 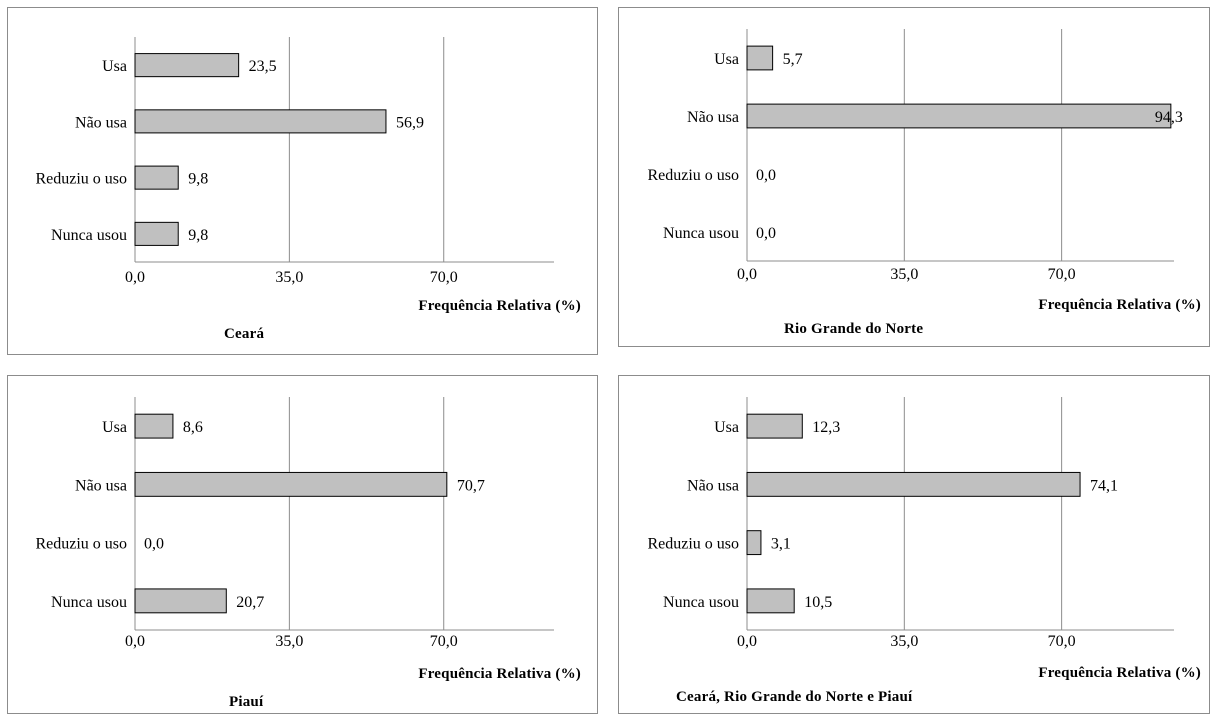 What do you see at coordinates (471, 485) in the screenshot?
I see `value-label-nao-usa: 70,7` at bounding box center [471, 485].